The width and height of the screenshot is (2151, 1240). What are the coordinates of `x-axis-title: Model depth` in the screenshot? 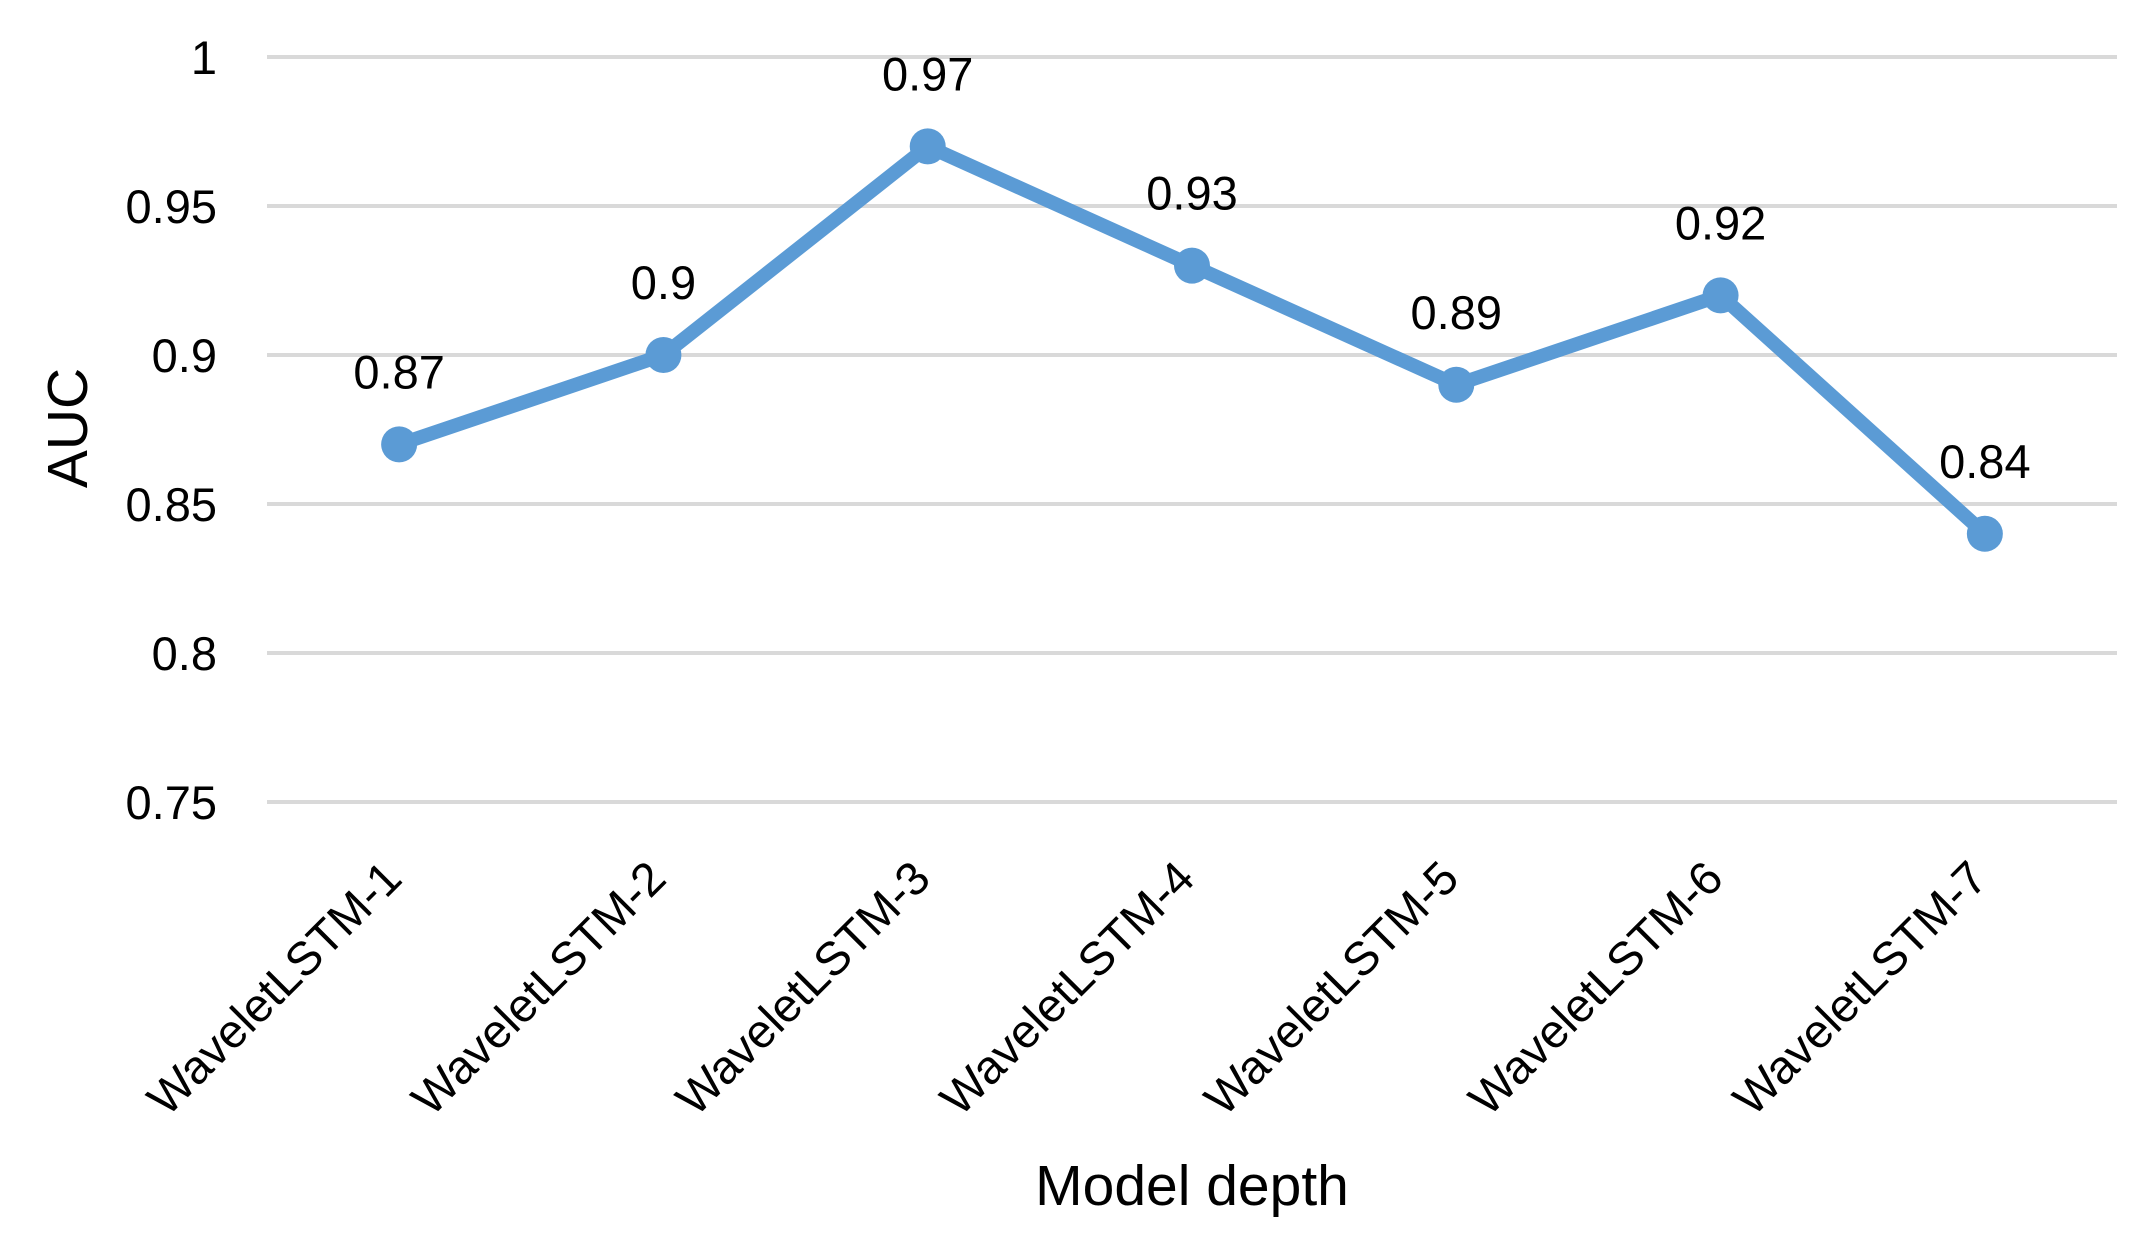 It's located at (1192, 1186).